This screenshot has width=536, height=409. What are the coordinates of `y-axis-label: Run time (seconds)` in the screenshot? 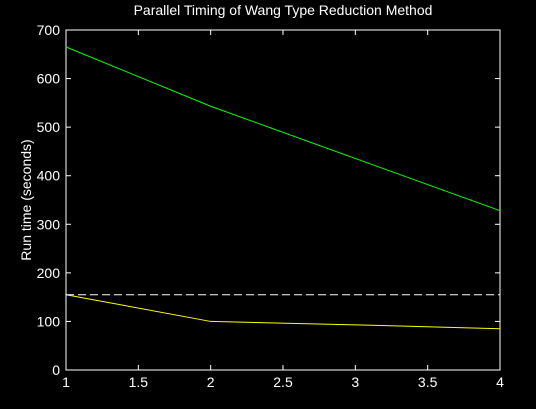 It's located at (26, 199).